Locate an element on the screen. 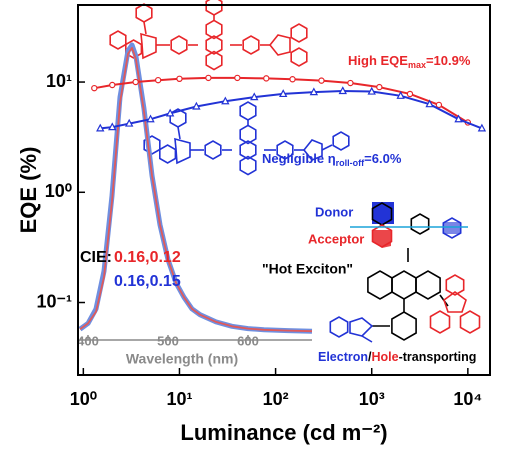 This screenshot has width=520, height=455. annotation-part: =10.9% is located at coordinates (448, 60).